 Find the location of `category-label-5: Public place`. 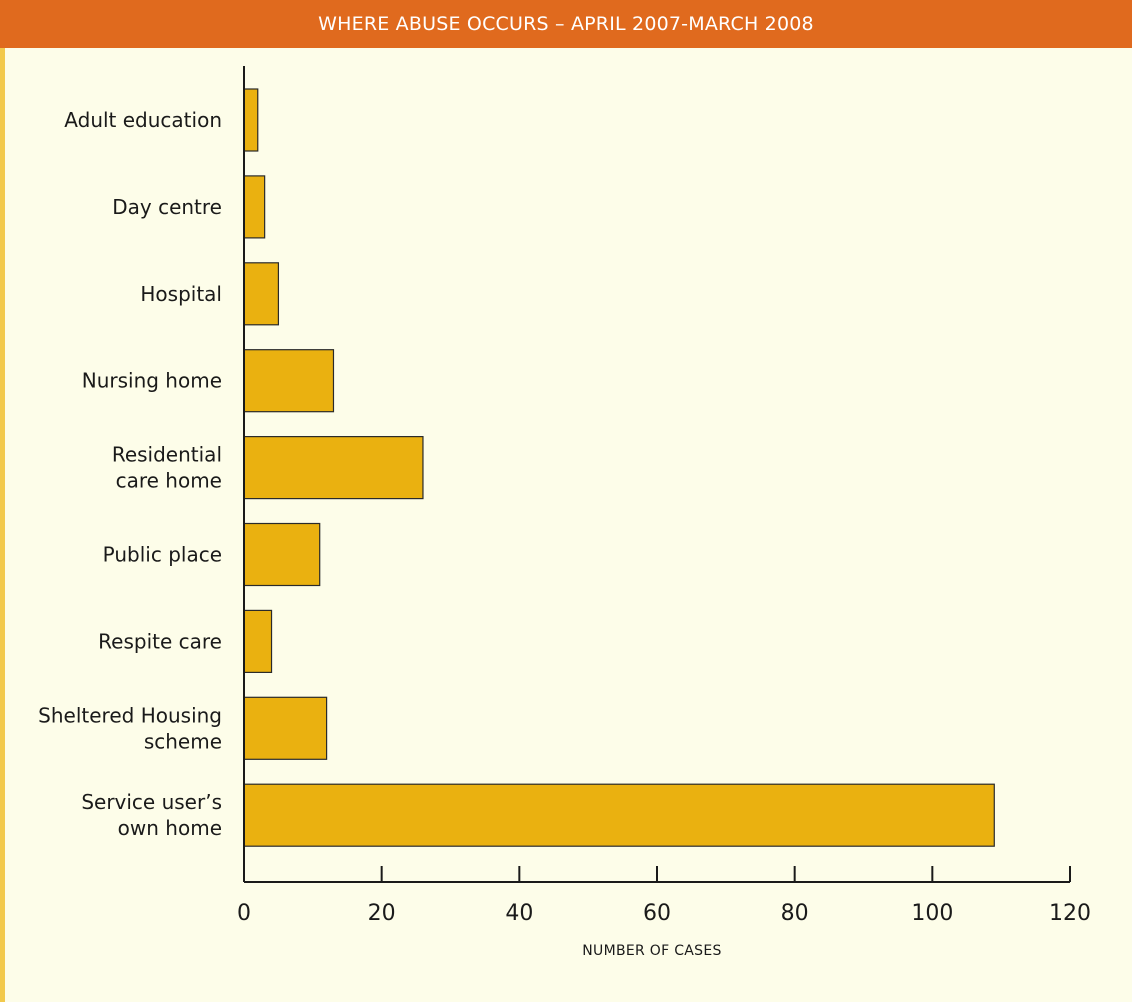

category-label-5: Public place is located at coordinates (162, 555).